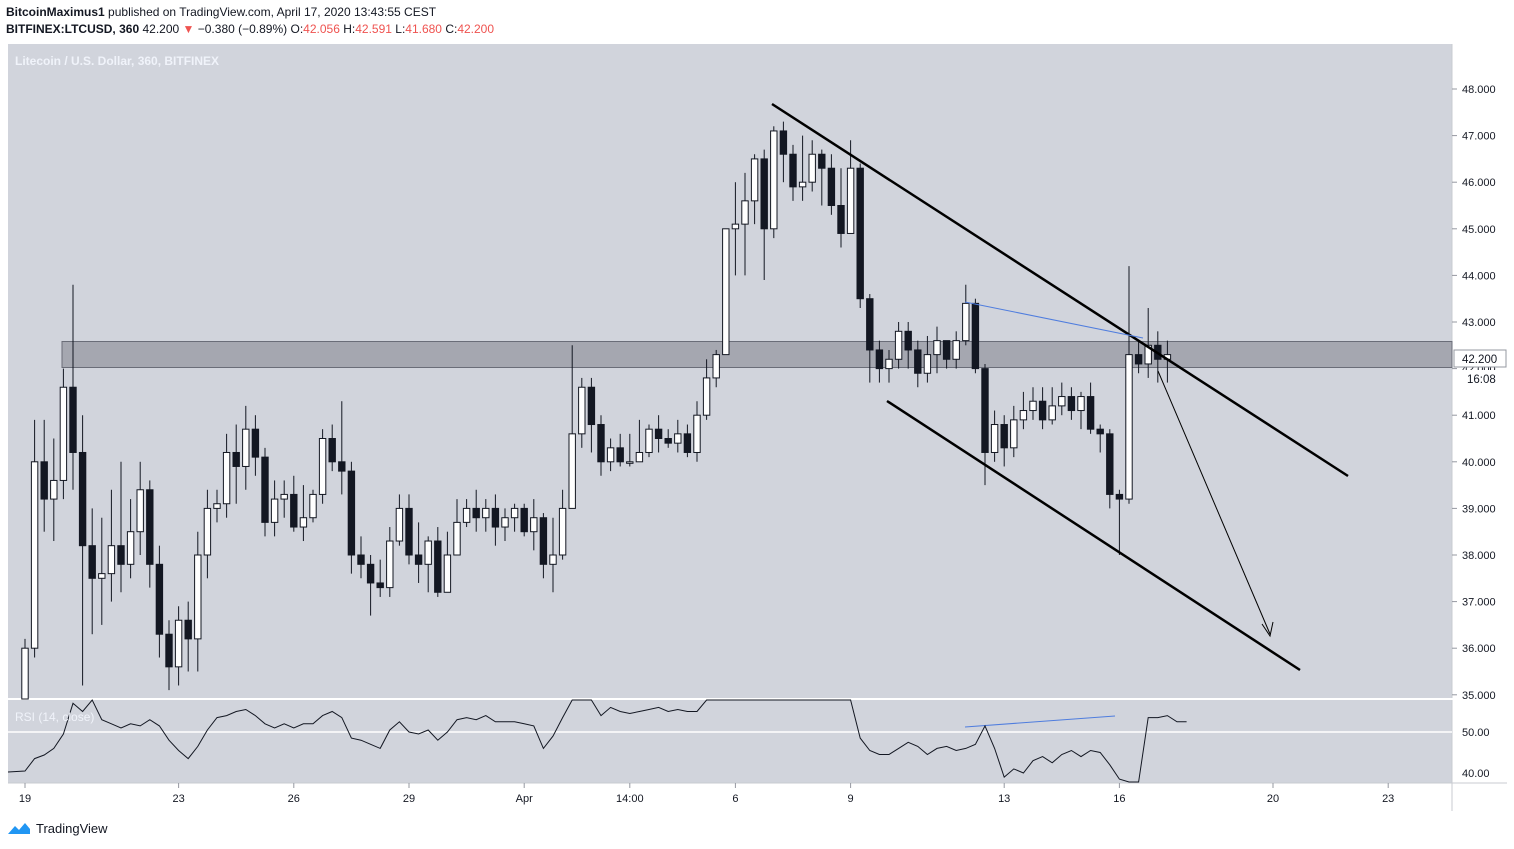 This screenshot has width=1514, height=849. Describe the element at coordinates (1214, 502) in the screenshot. I see `projection-arrow` at that location.